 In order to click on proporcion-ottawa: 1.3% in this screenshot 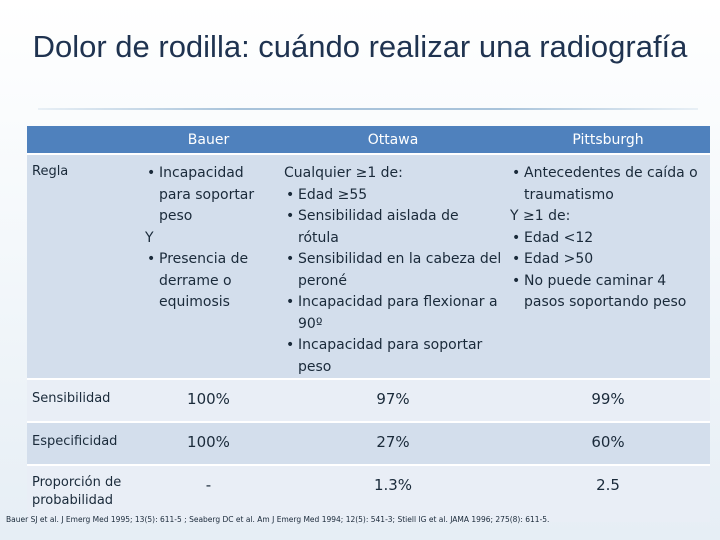, I will do `click(393, 493)`.